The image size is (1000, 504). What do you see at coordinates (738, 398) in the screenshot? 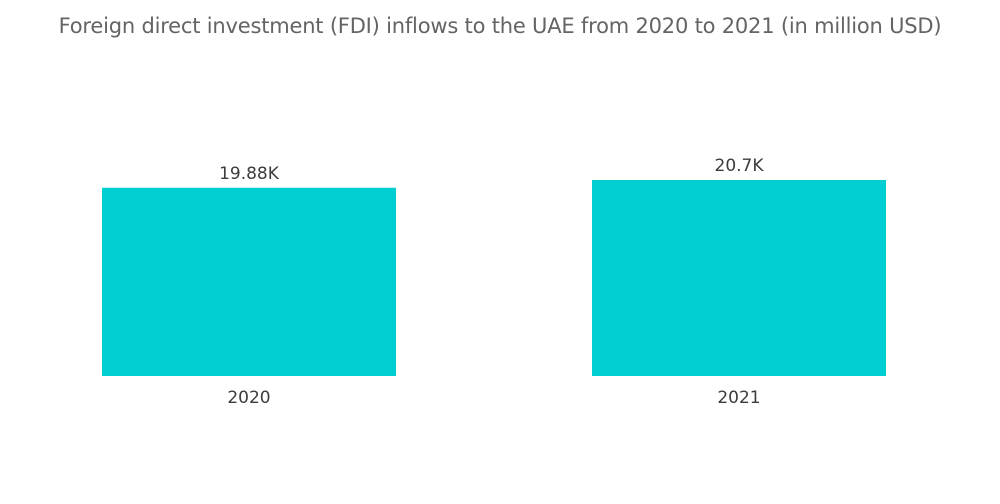
I see `x-tick-label-2021: 2021` at bounding box center [738, 398].